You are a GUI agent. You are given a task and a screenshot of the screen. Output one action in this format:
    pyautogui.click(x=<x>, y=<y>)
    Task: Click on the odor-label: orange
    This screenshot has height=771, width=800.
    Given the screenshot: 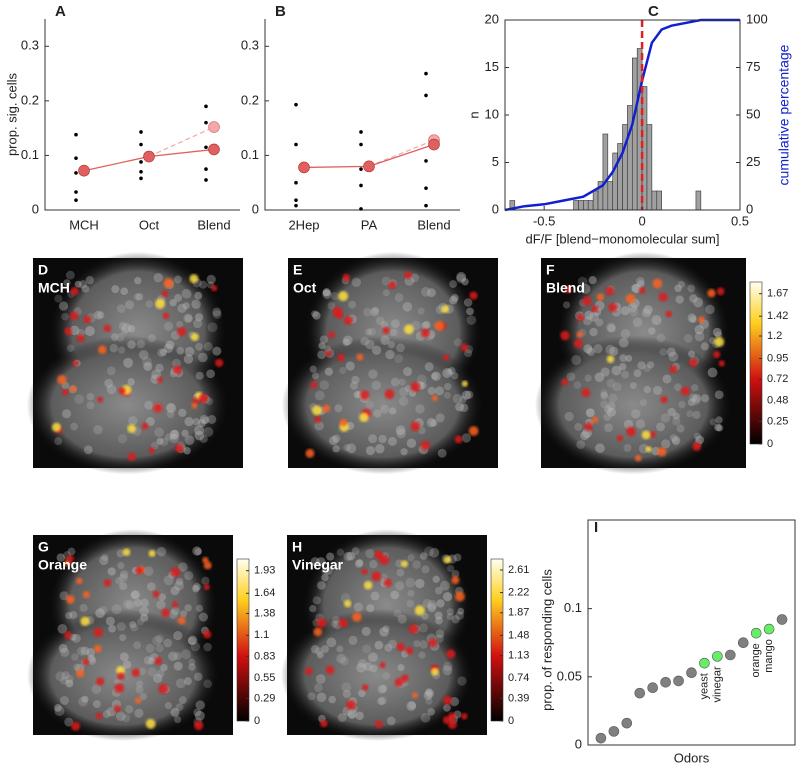 What is the action you would take?
    pyautogui.click(x=756, y=660)
    